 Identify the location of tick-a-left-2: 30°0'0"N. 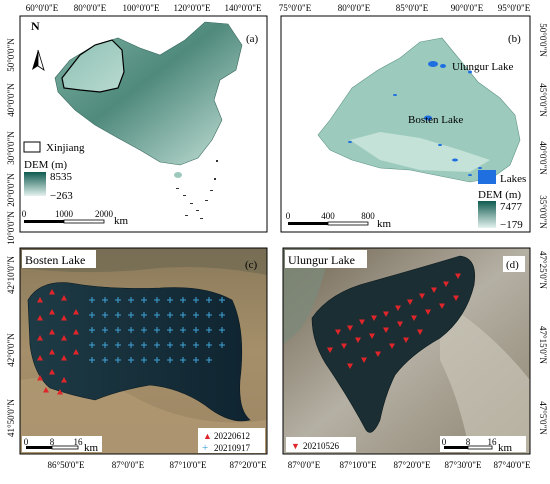
(11, 148).